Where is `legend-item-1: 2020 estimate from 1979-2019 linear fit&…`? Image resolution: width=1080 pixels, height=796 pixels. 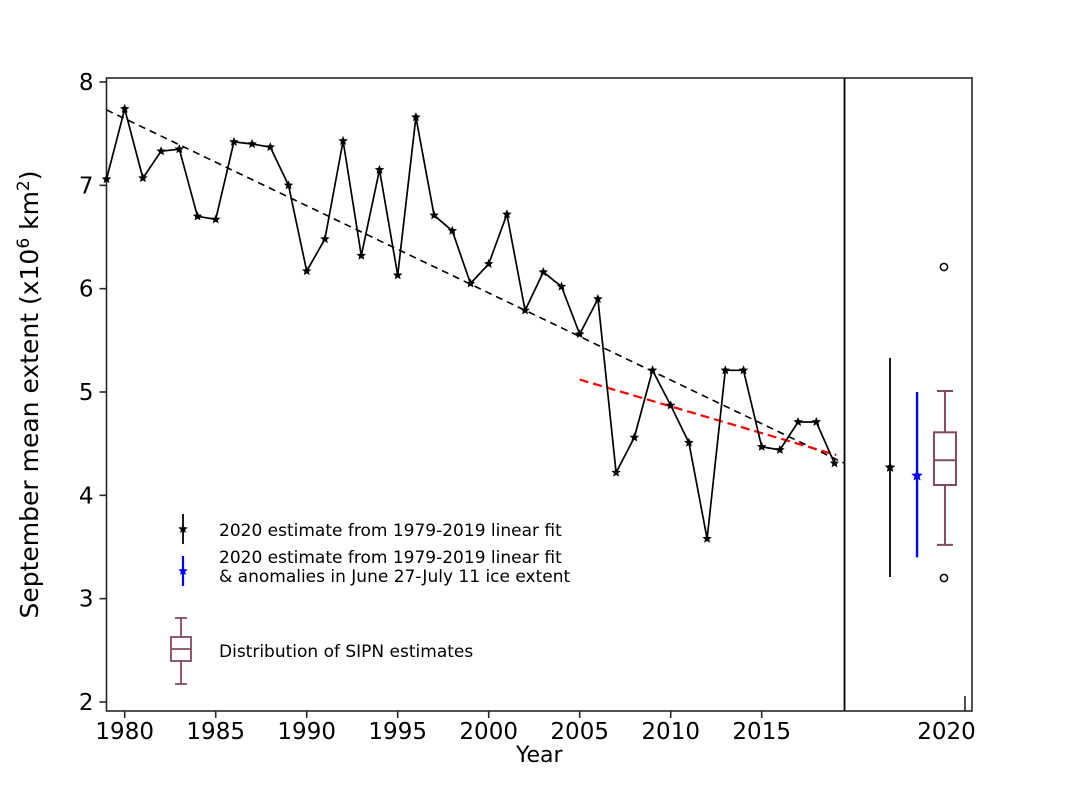
legend-item-1: 2020 estimate from 1979-2019 linear fit&… is located at coordinates (374, 567).